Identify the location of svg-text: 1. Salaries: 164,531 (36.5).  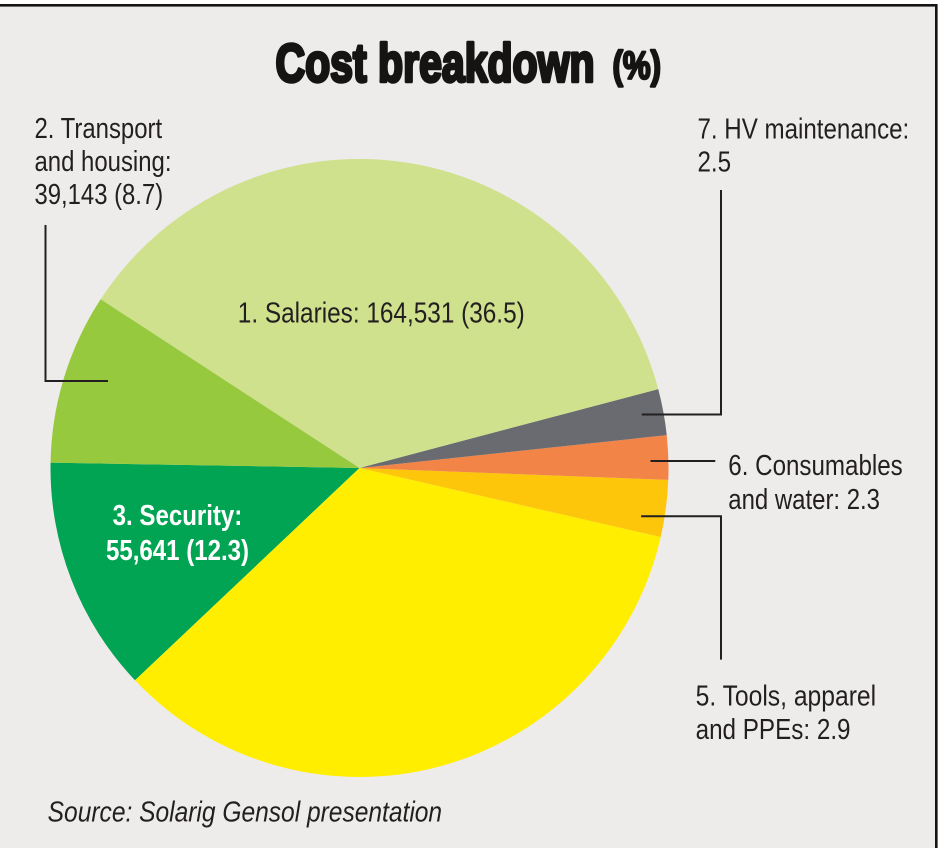
(381, 312).